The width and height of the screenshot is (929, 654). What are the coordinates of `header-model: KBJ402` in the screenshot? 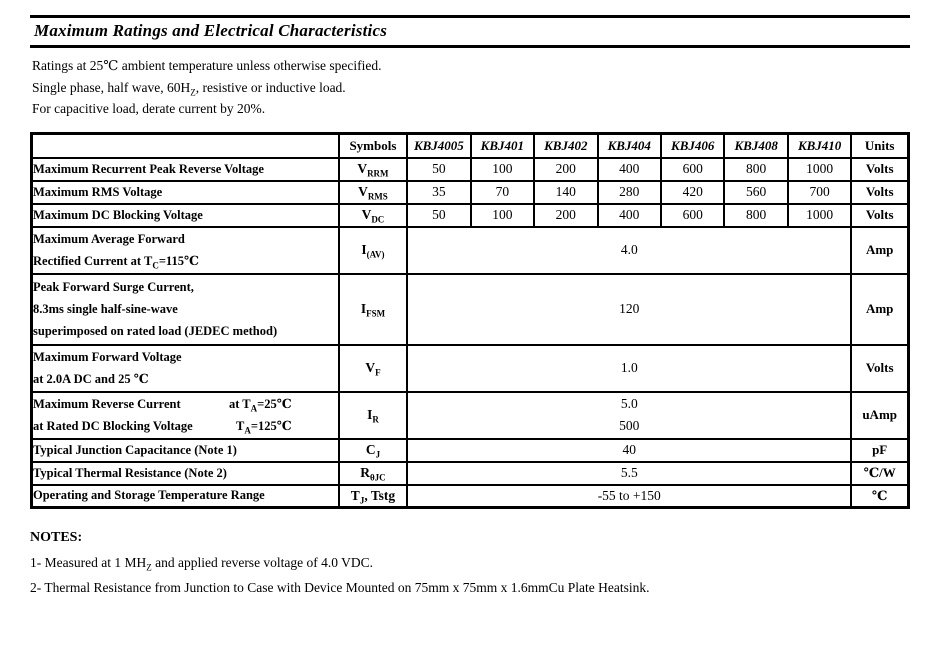 It's located at (566, 145).